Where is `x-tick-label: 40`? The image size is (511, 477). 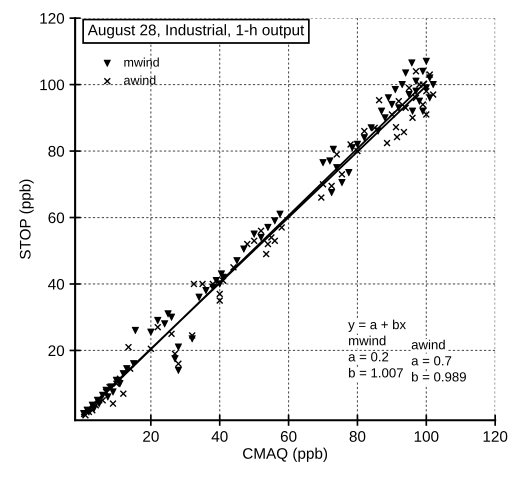 x-tick-label: 40 is located at coordinates (220, 436).